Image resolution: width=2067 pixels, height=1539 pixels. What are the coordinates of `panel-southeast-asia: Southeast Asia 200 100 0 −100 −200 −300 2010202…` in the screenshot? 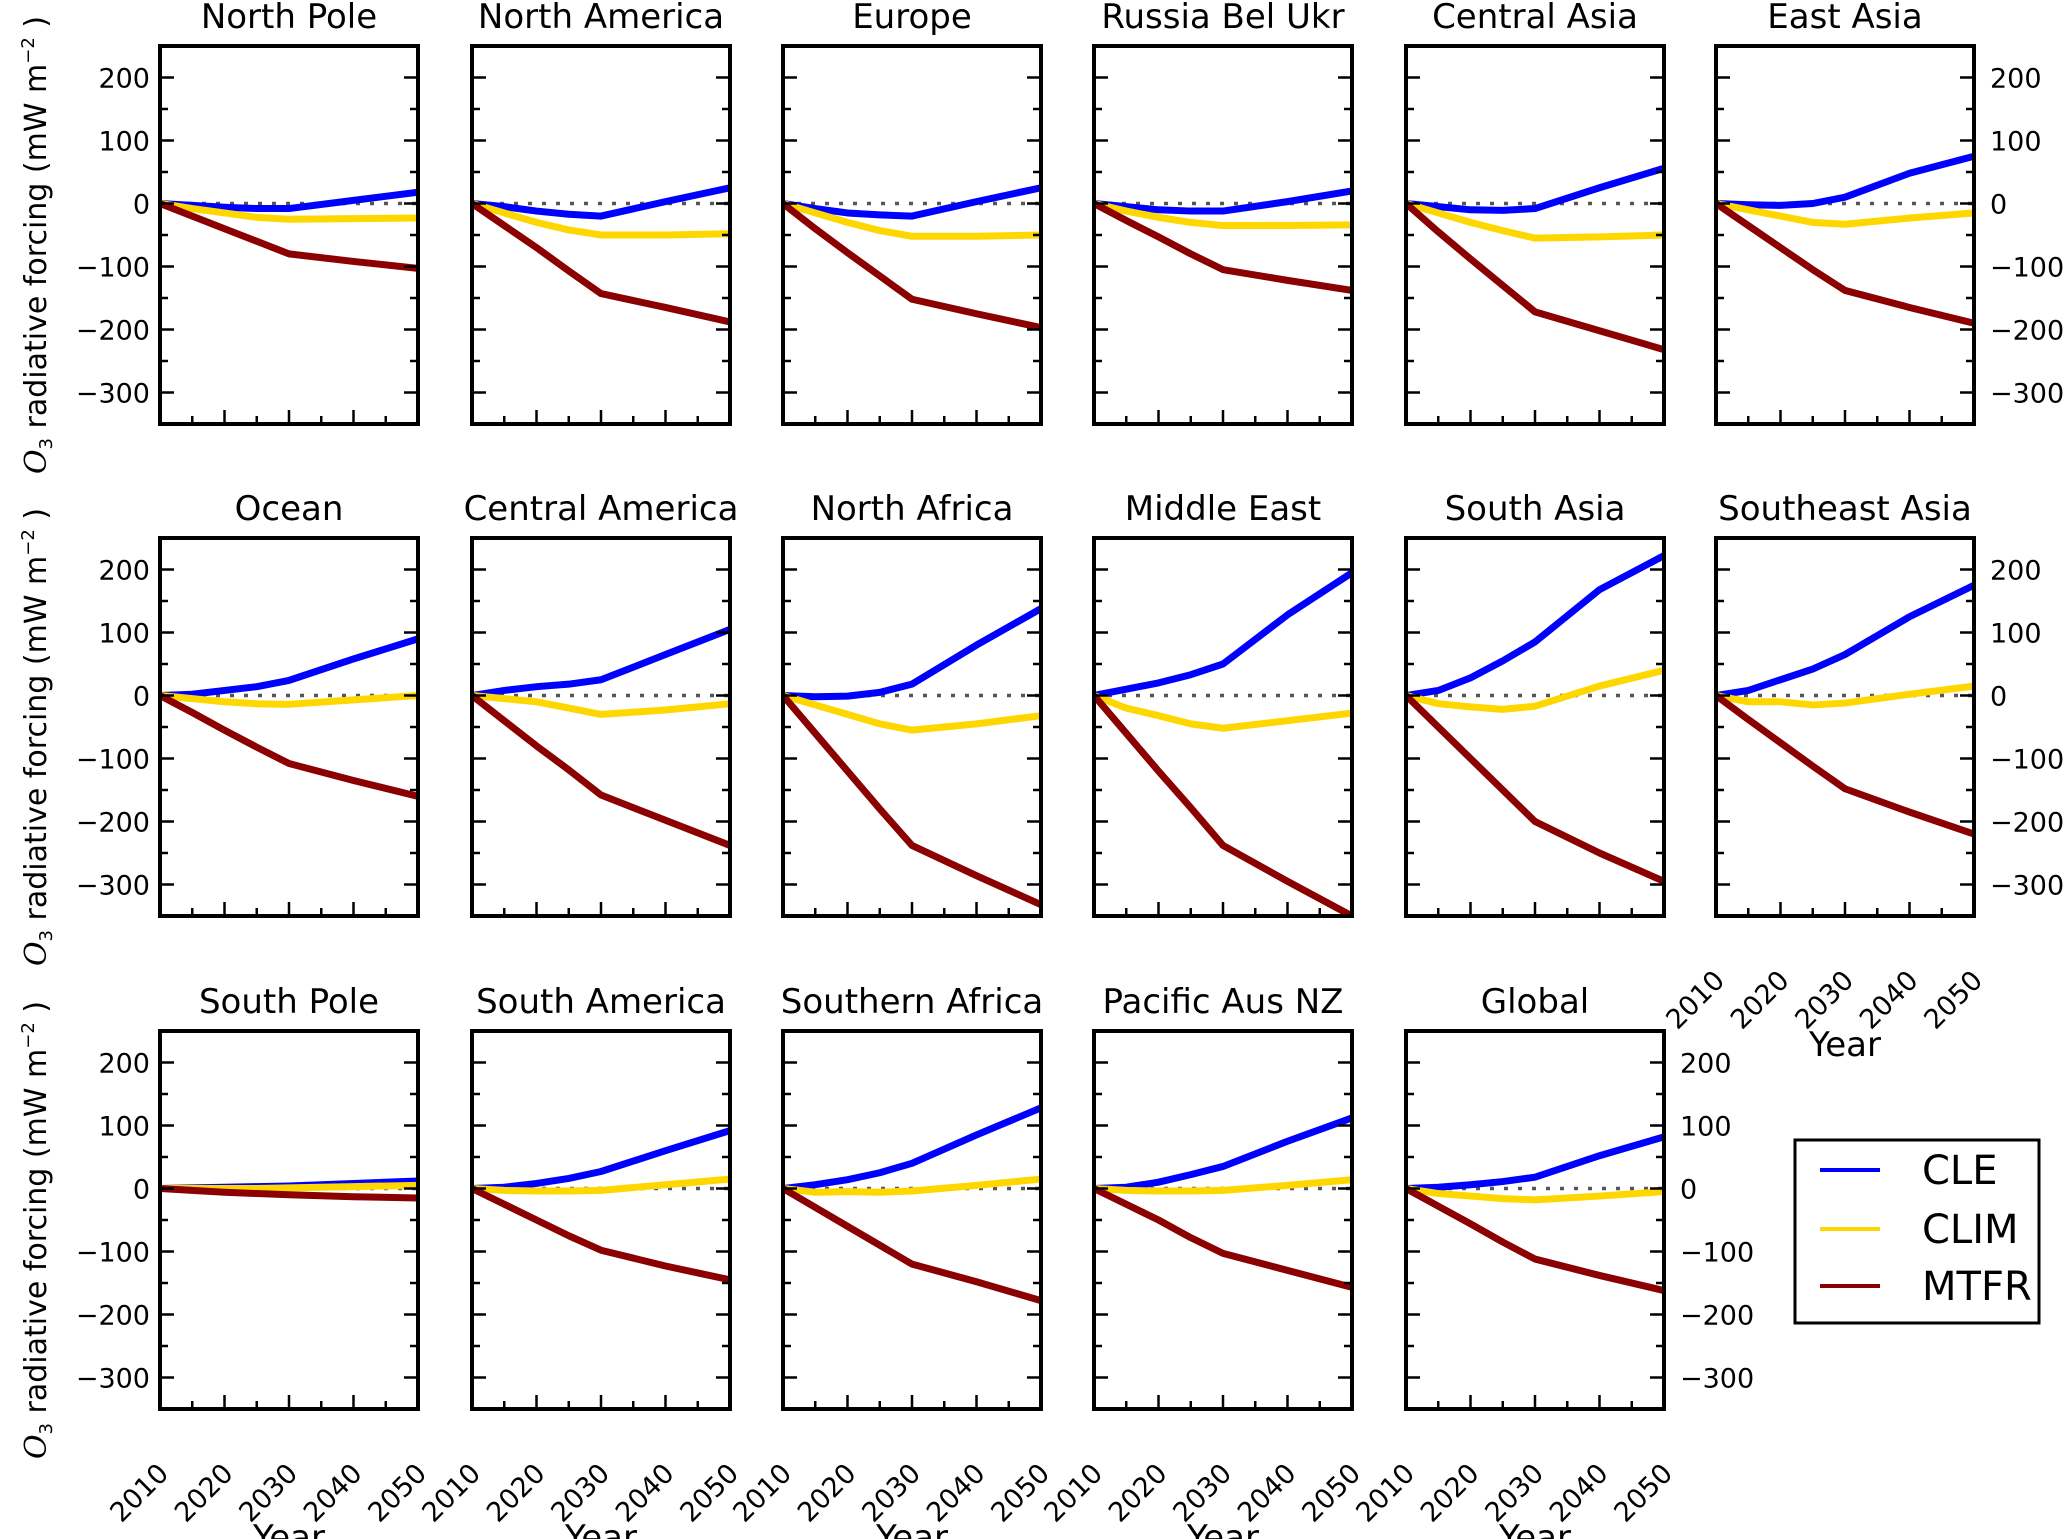 It's located at (1862, 777).